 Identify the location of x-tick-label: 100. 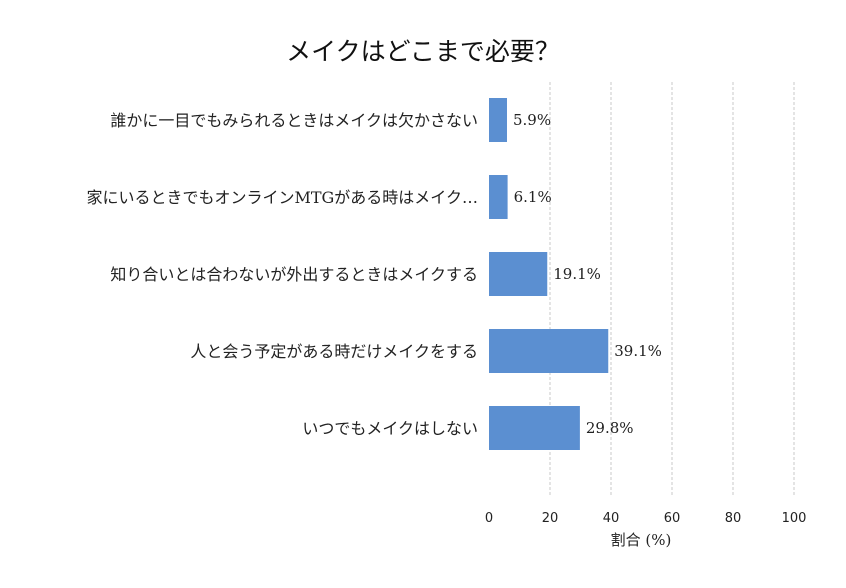
(794, 518).